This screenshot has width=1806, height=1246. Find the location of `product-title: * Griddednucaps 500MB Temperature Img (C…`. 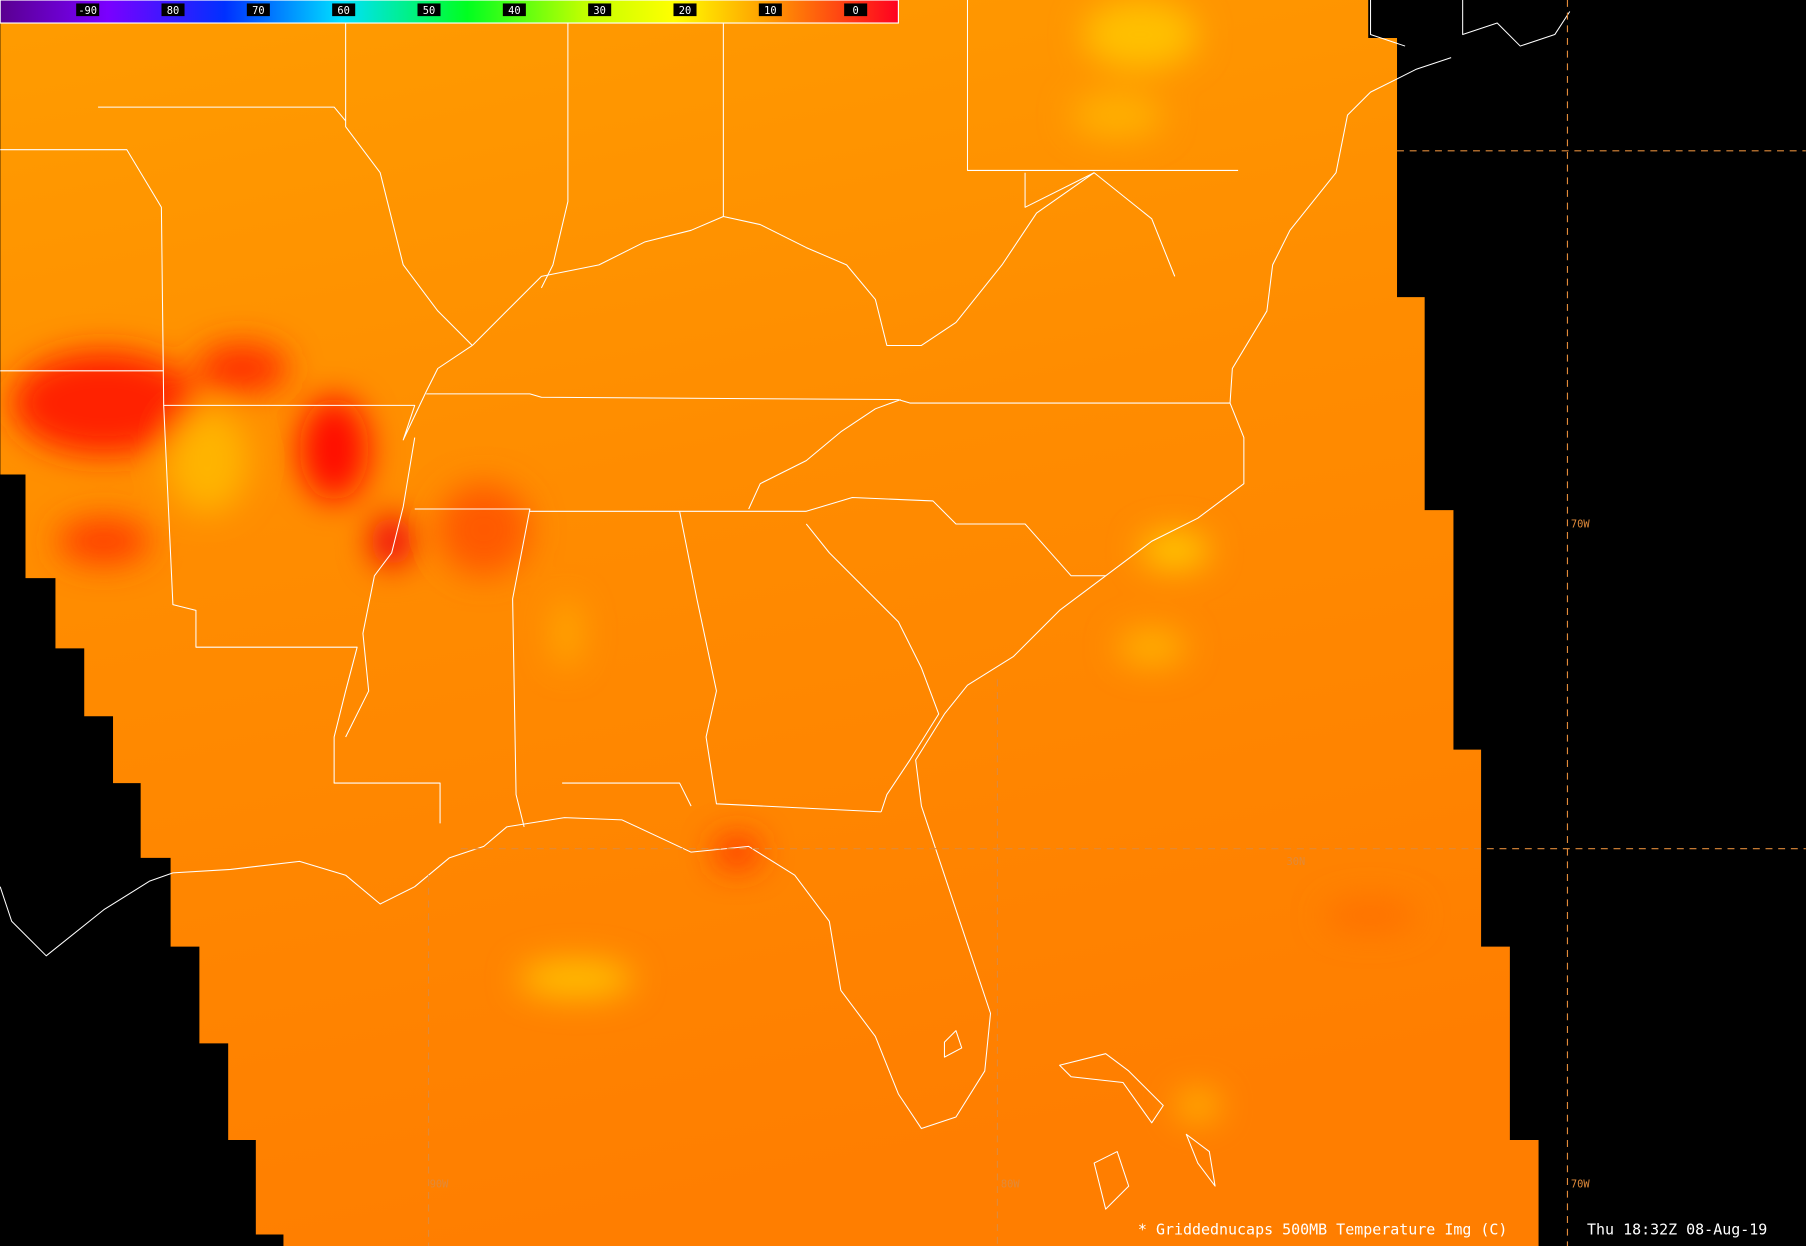

product-title: * Griddednucaps 500MB Temperature Img (C… is located at coordinates (1323, 1229).